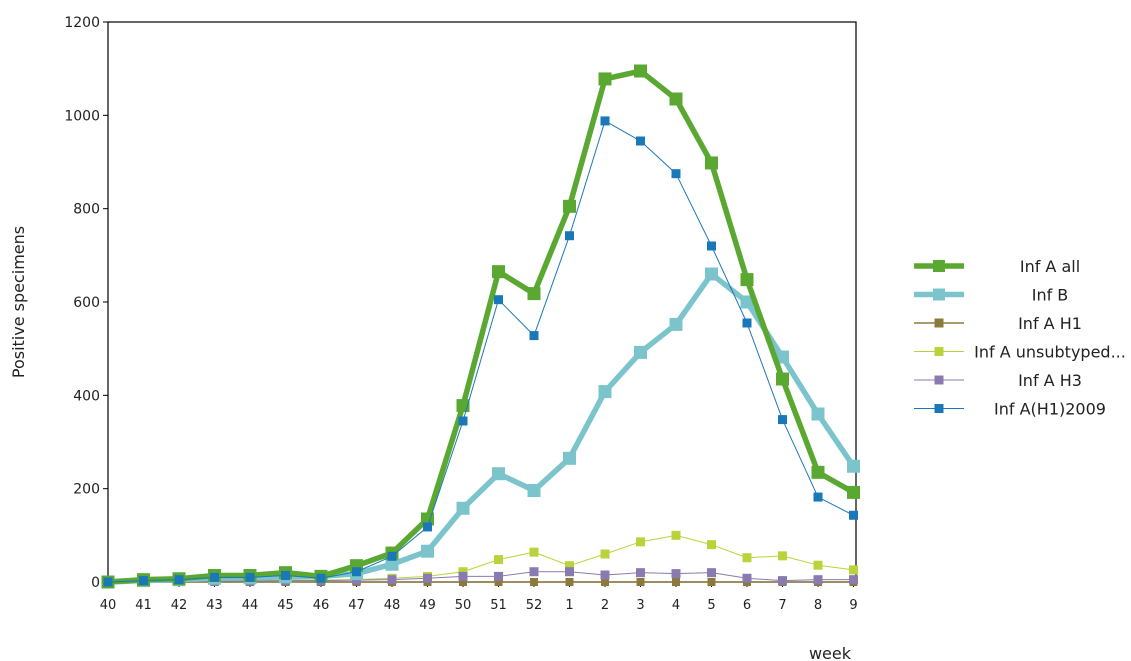  What do you see at coordinates (1050, 295) in the screenshot?
I see `legend-label: Inf B` at bounding box center [1050, 295].